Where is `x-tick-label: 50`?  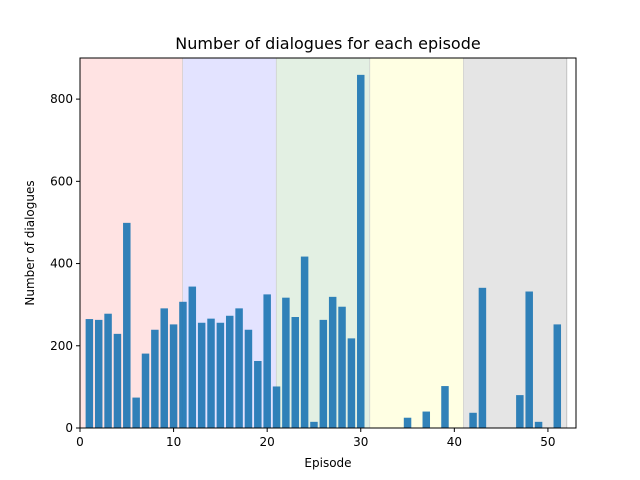
x-tick-label: 50 is located at coordinates (547, 442).